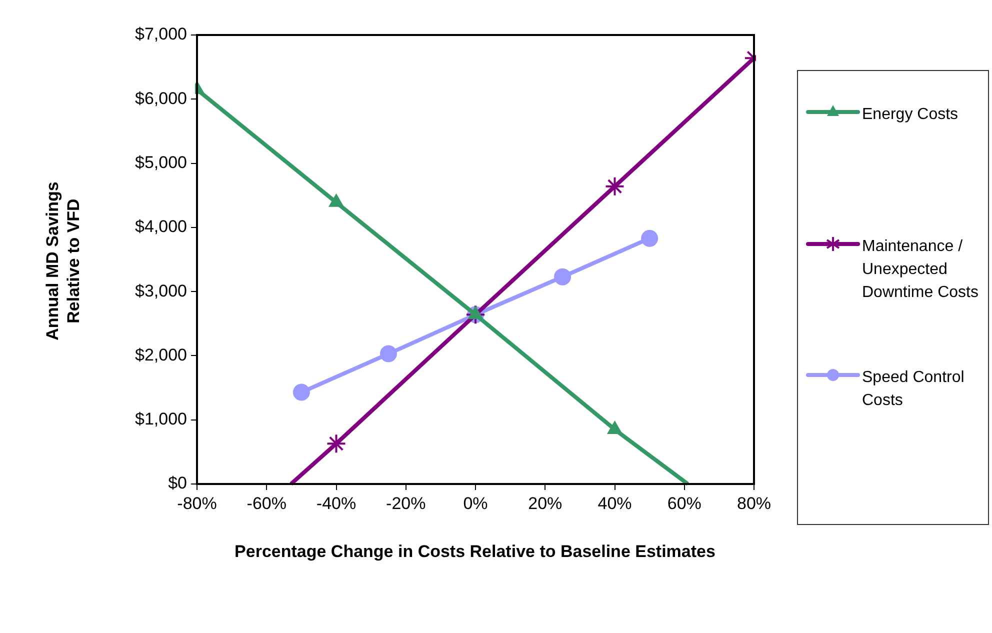  Describe the element at coordinates (911, 115) in the screenshot. I see `legend-label: Energy Costs` at that location.